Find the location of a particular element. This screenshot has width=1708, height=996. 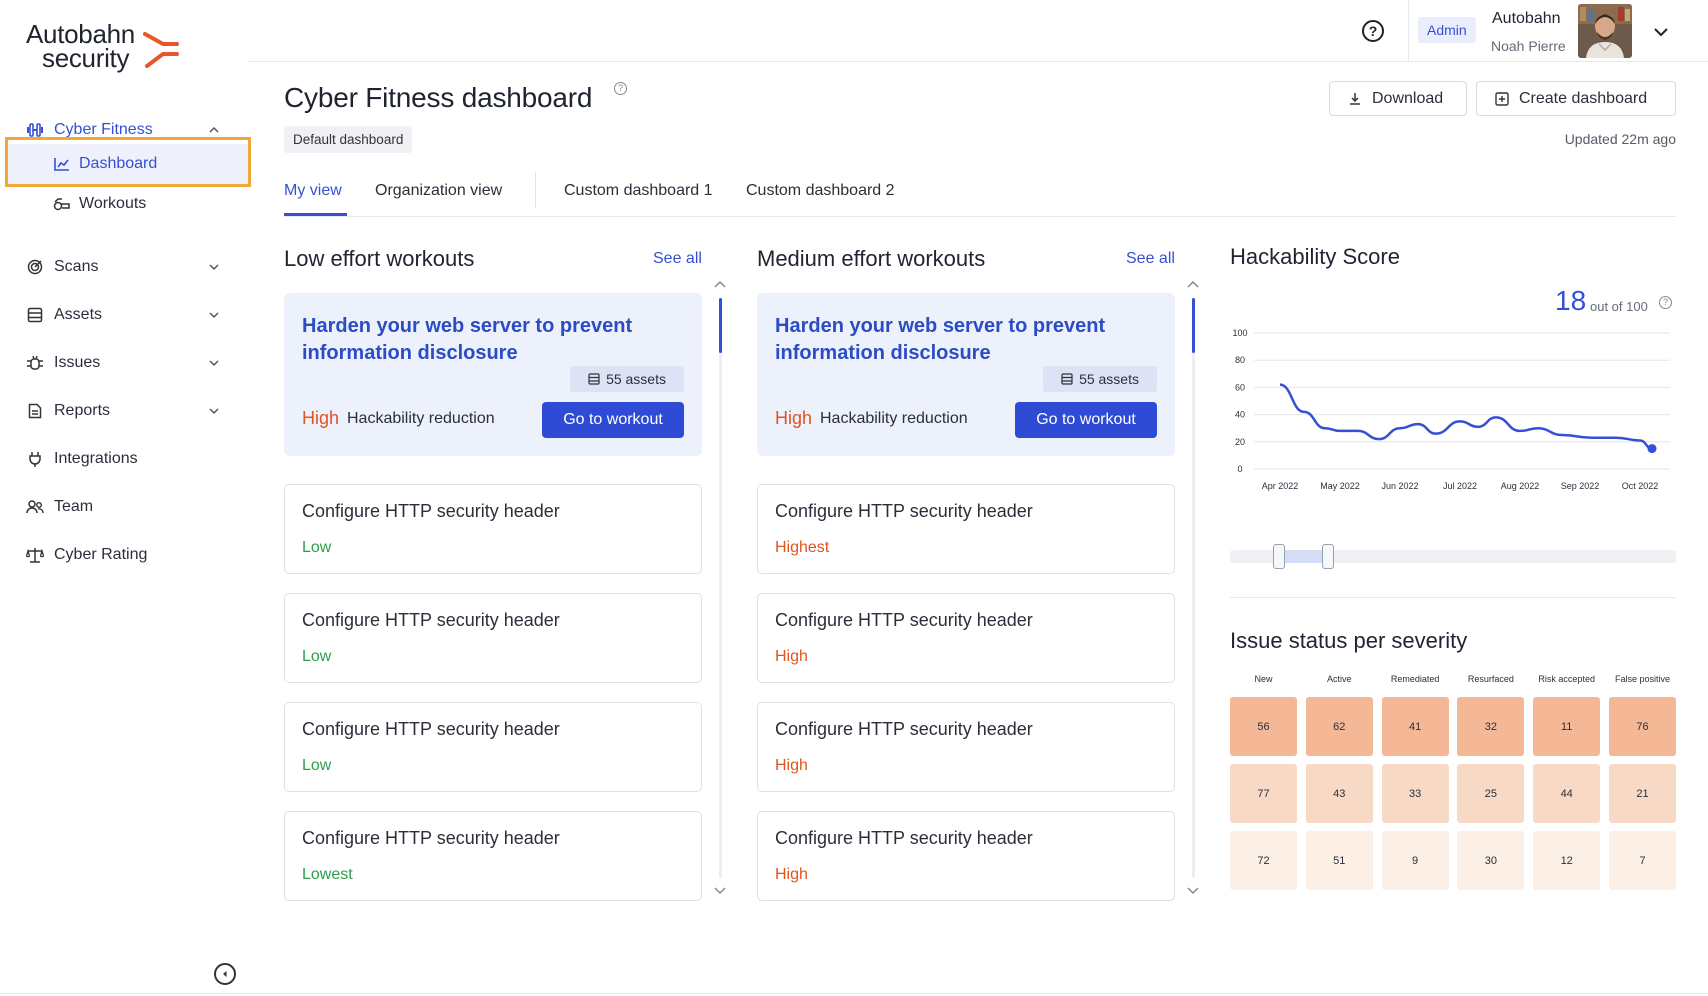

heatmap-cell: 56 is located at coordinates (1263, 726).